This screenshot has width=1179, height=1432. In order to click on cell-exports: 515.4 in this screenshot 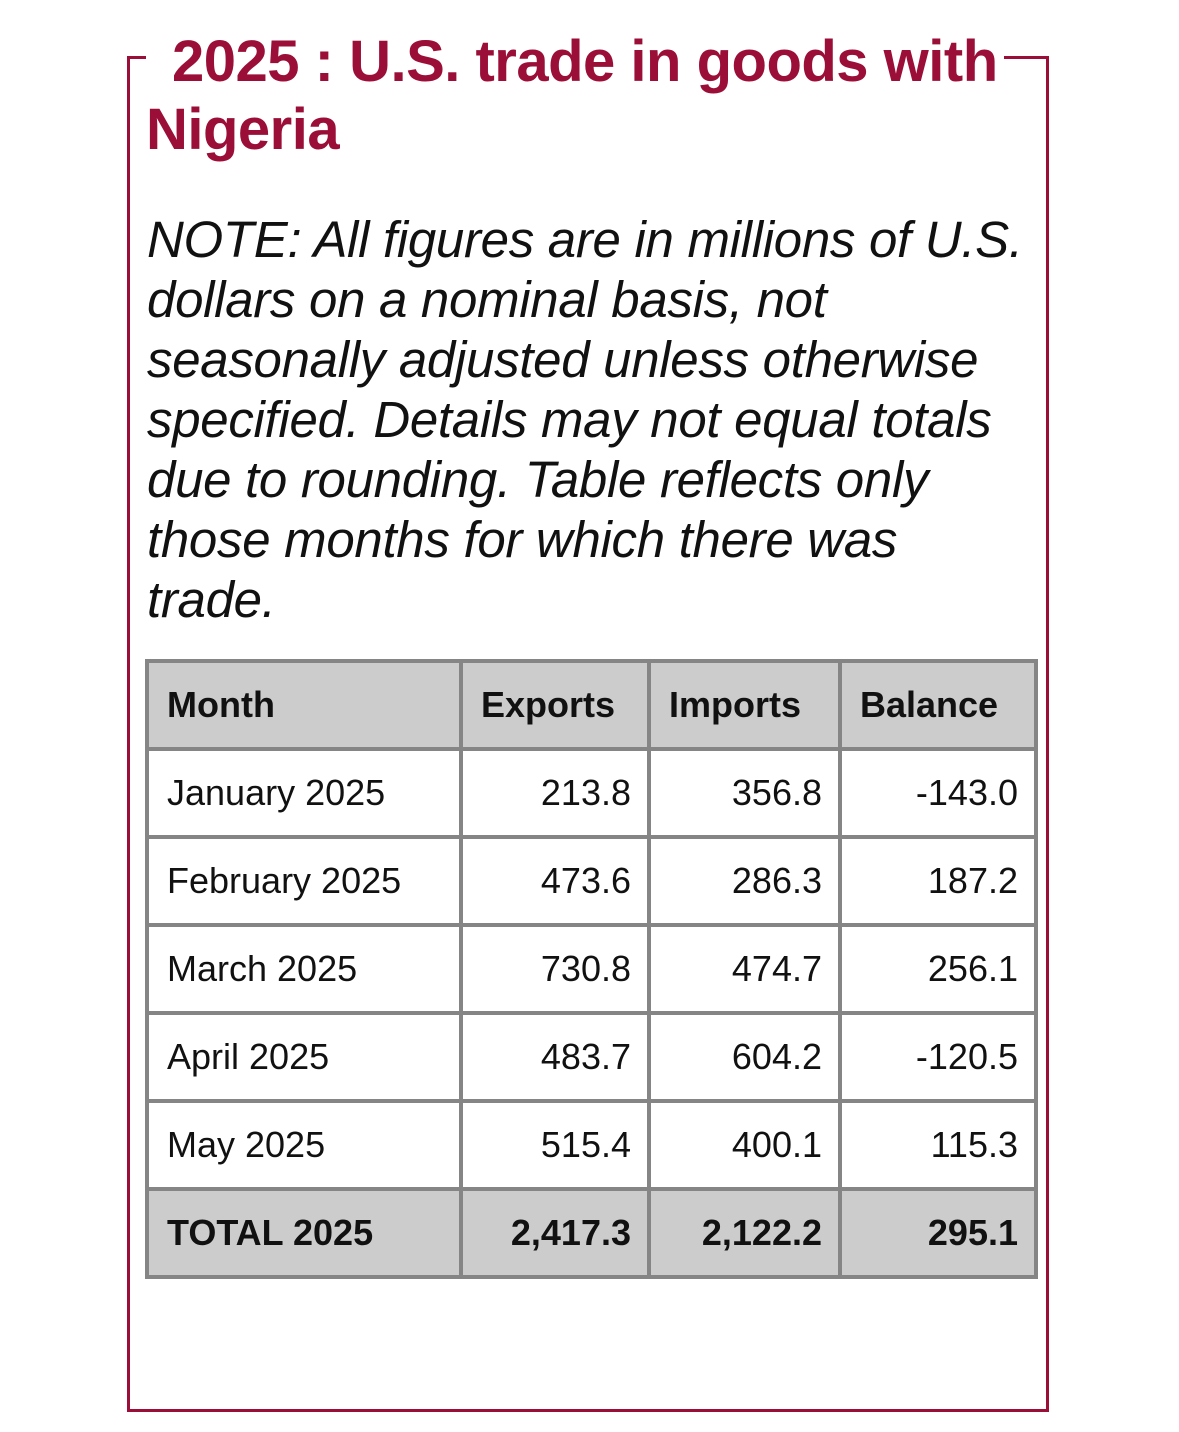, I will do `click(555, 1145)`.